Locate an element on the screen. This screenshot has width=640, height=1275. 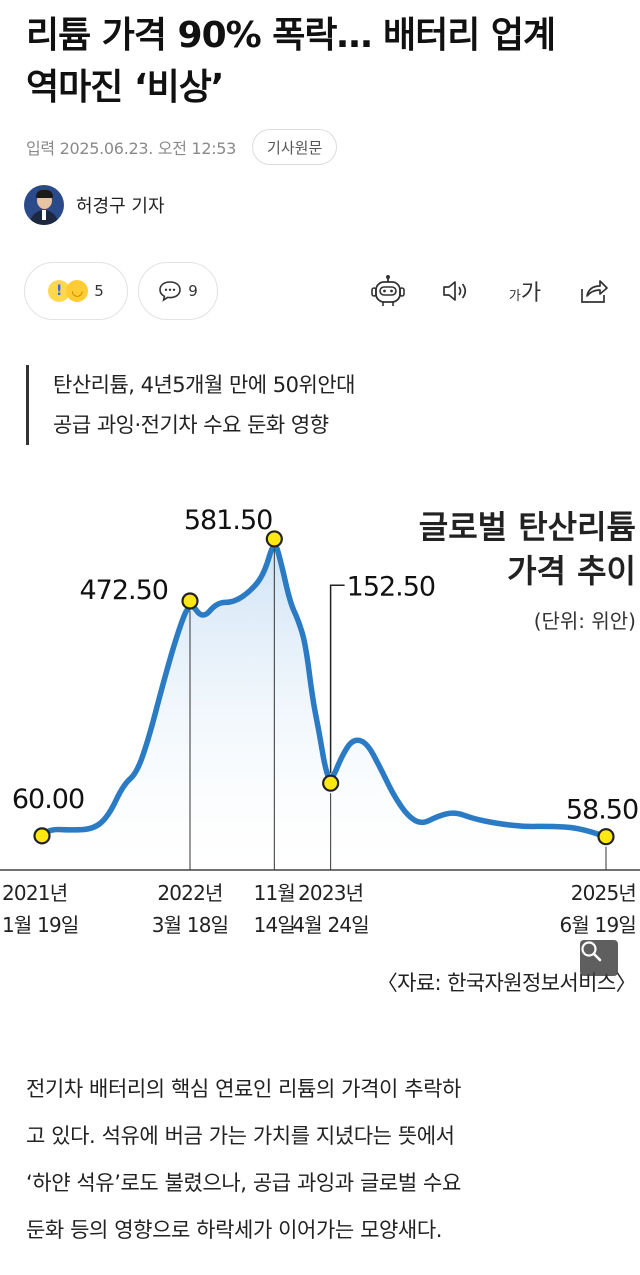
reporter-info: 허경구 기자 is located at coordinates (94, 205).